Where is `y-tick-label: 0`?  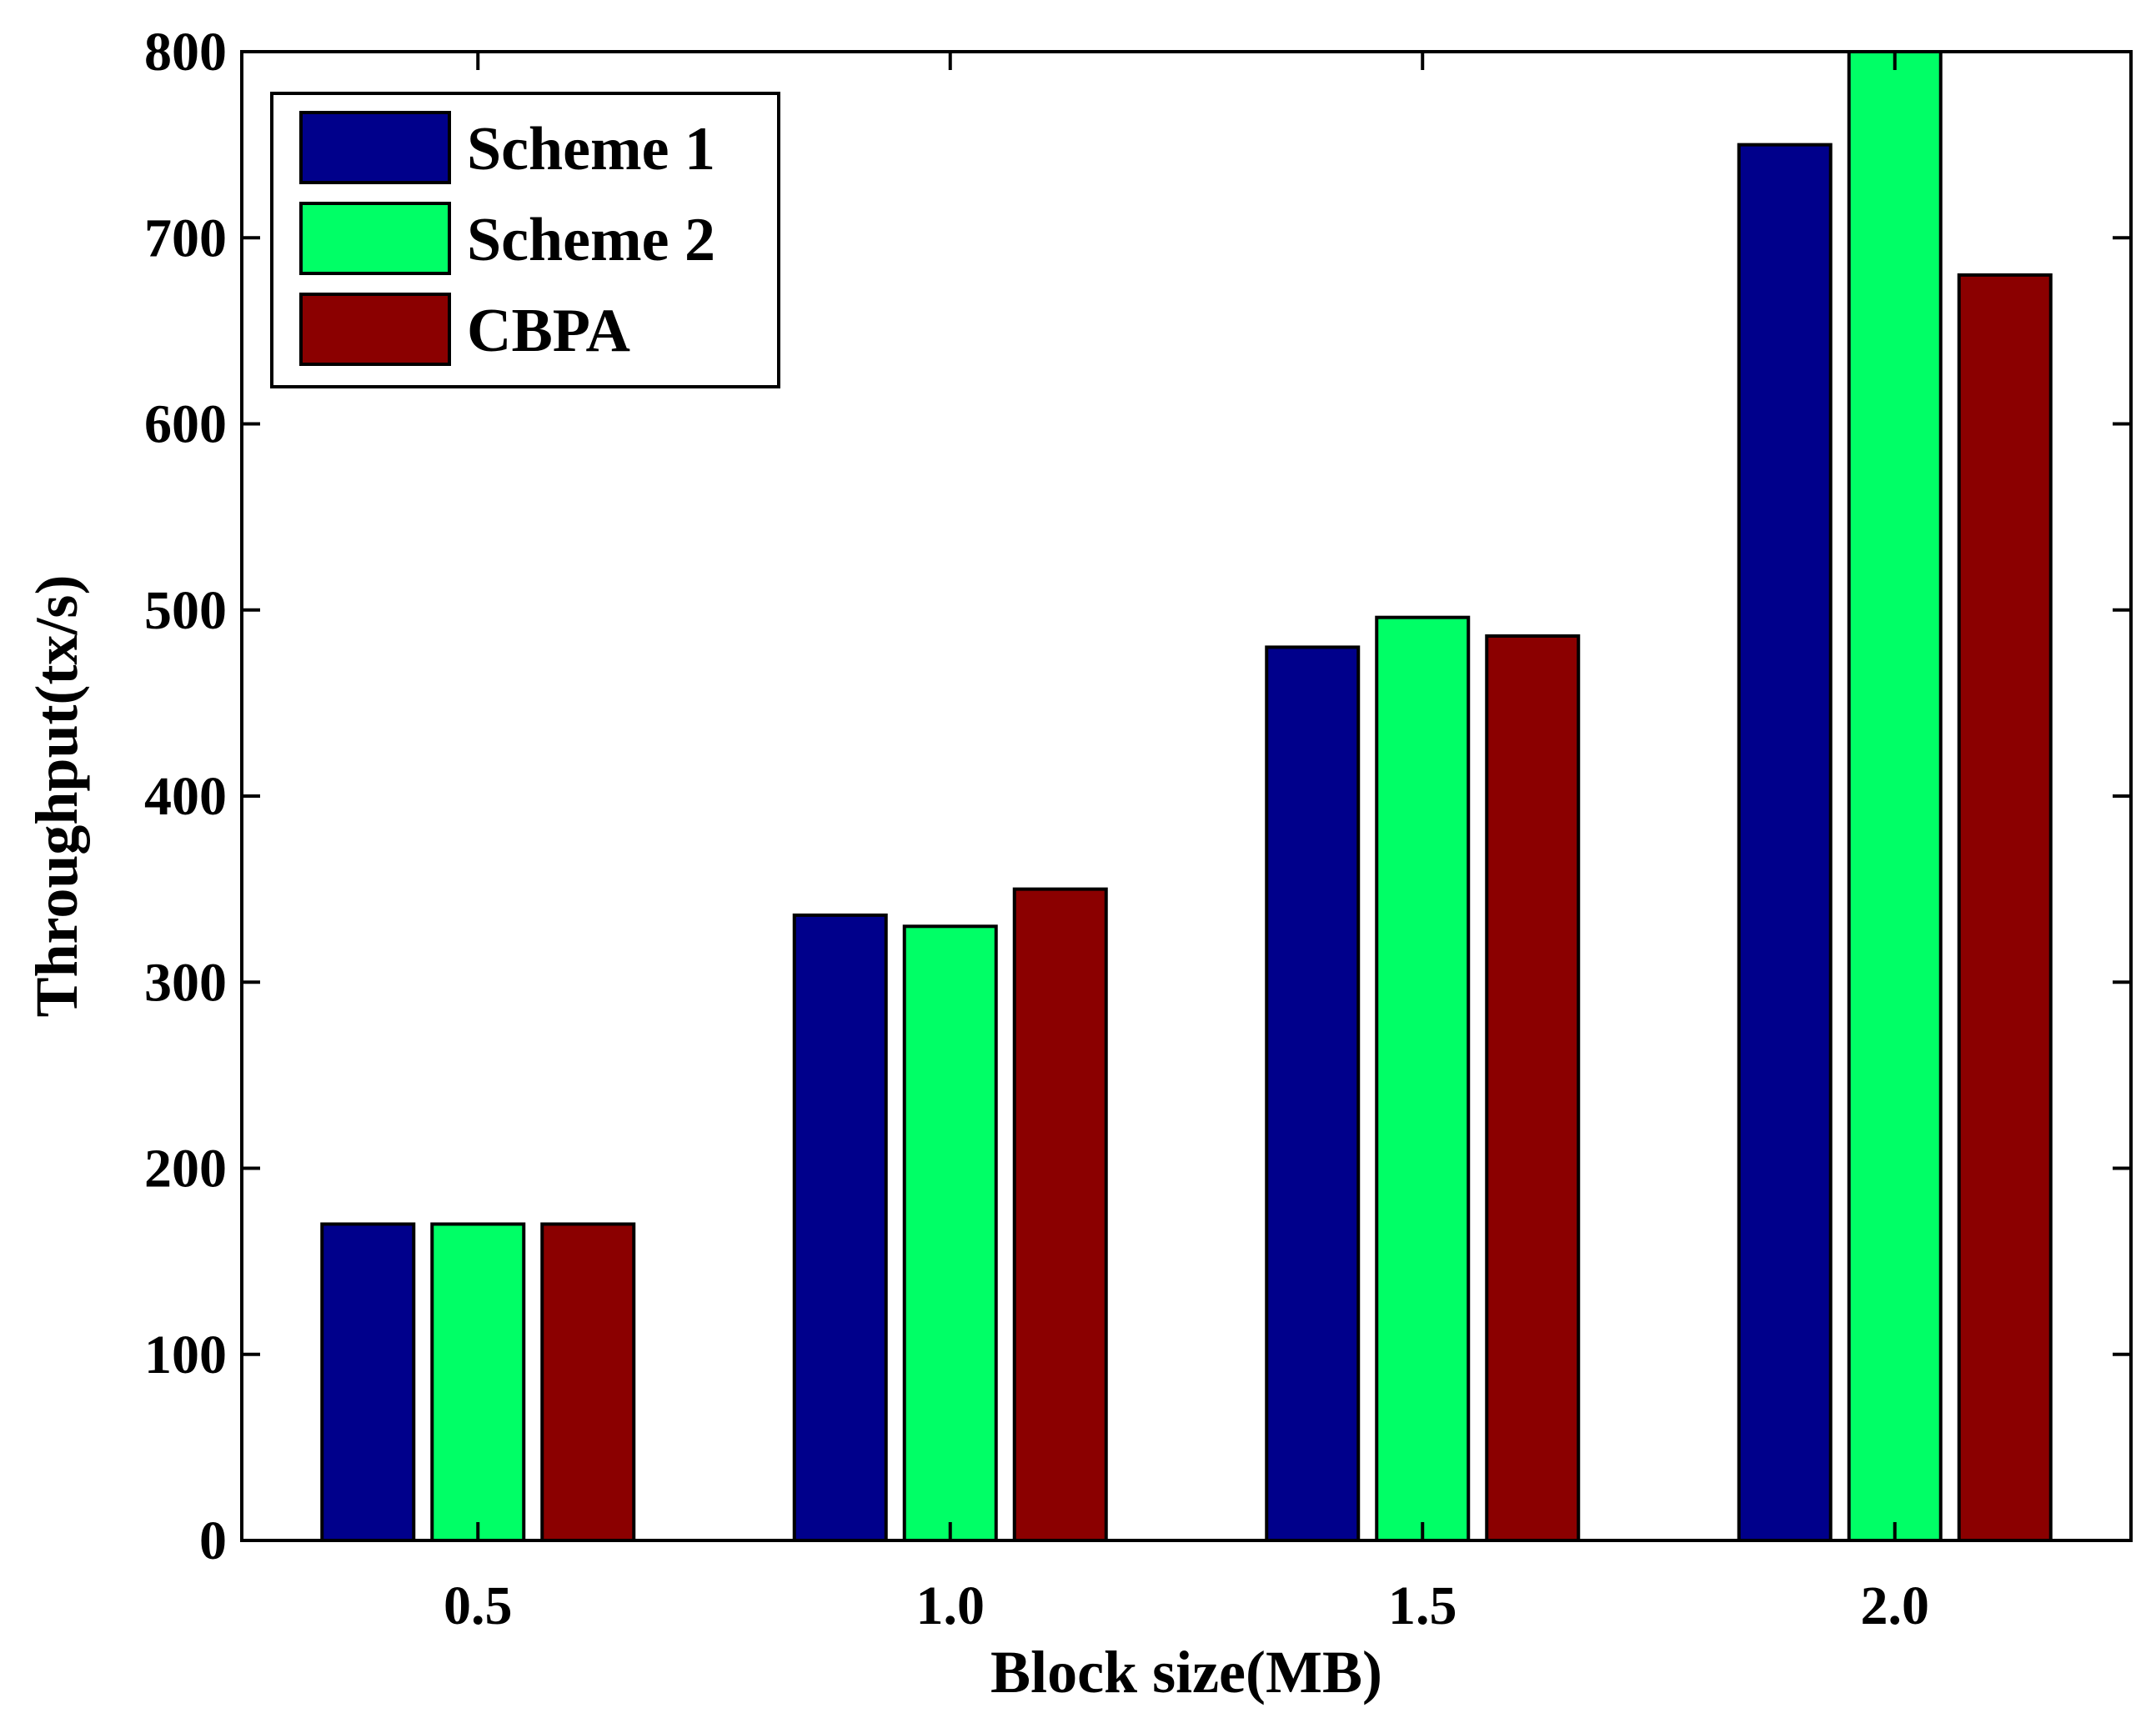
y-tick-label: 0 is located at coordinates (213, 1541).